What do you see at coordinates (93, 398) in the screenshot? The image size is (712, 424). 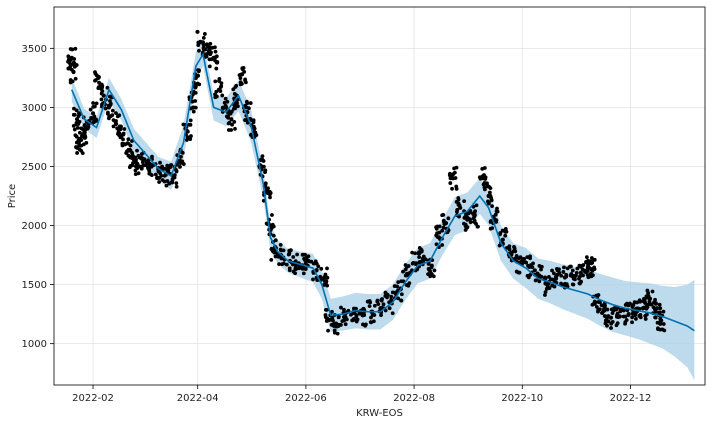 I see `x-tick-label: 2022-02` at bounding box center [93, 398].